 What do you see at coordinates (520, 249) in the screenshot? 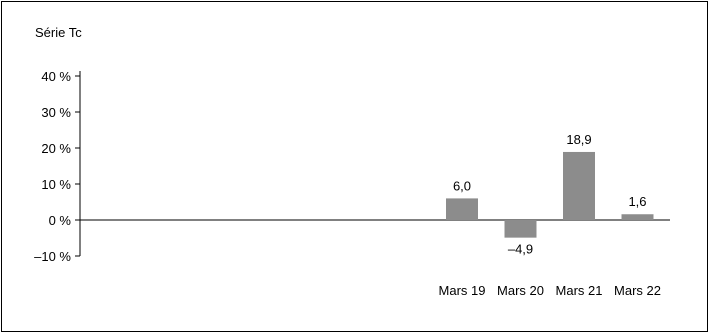
I see `bar-value-label: –4,9` at bounding box center [520, 249].